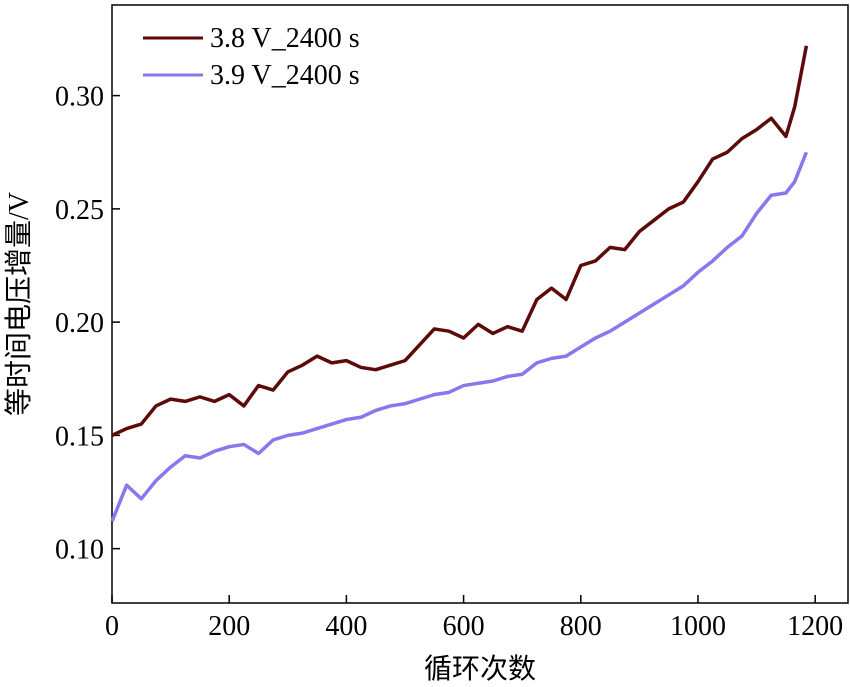 This screenshot has width=850, height=687. What do you see at coordinates (79, 97) in the screenshot?
I see `y-tick-label: 0.30` at bounding box center [79, 97].